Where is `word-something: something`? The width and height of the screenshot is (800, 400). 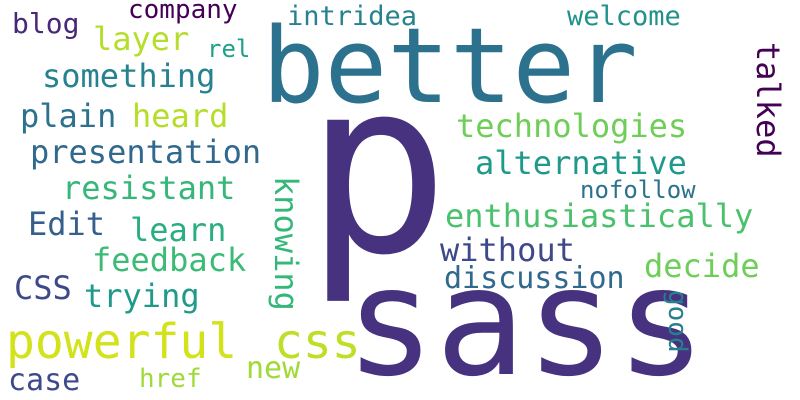
word-something: something is located at coordinates (129, 76).